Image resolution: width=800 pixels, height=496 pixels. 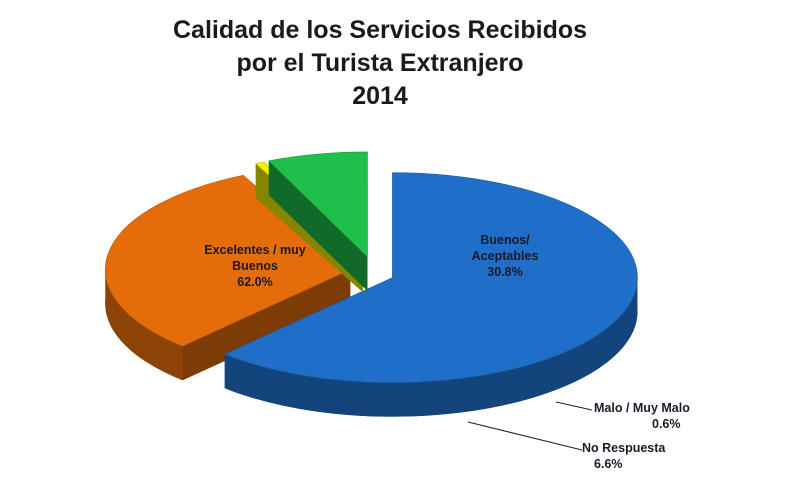 What do you see at coordinates (380, 30) in the screenshot?
I see `title-line: Calidad de los Servicios Recibidos` at bounding box center [380, 30].